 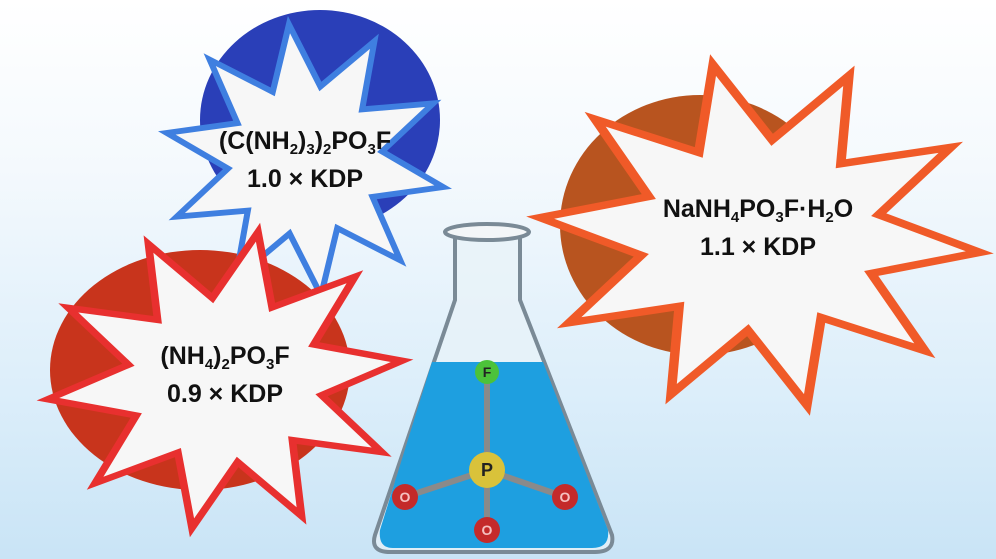 I want to click on atom-p: P, so click(x=487, y=470).